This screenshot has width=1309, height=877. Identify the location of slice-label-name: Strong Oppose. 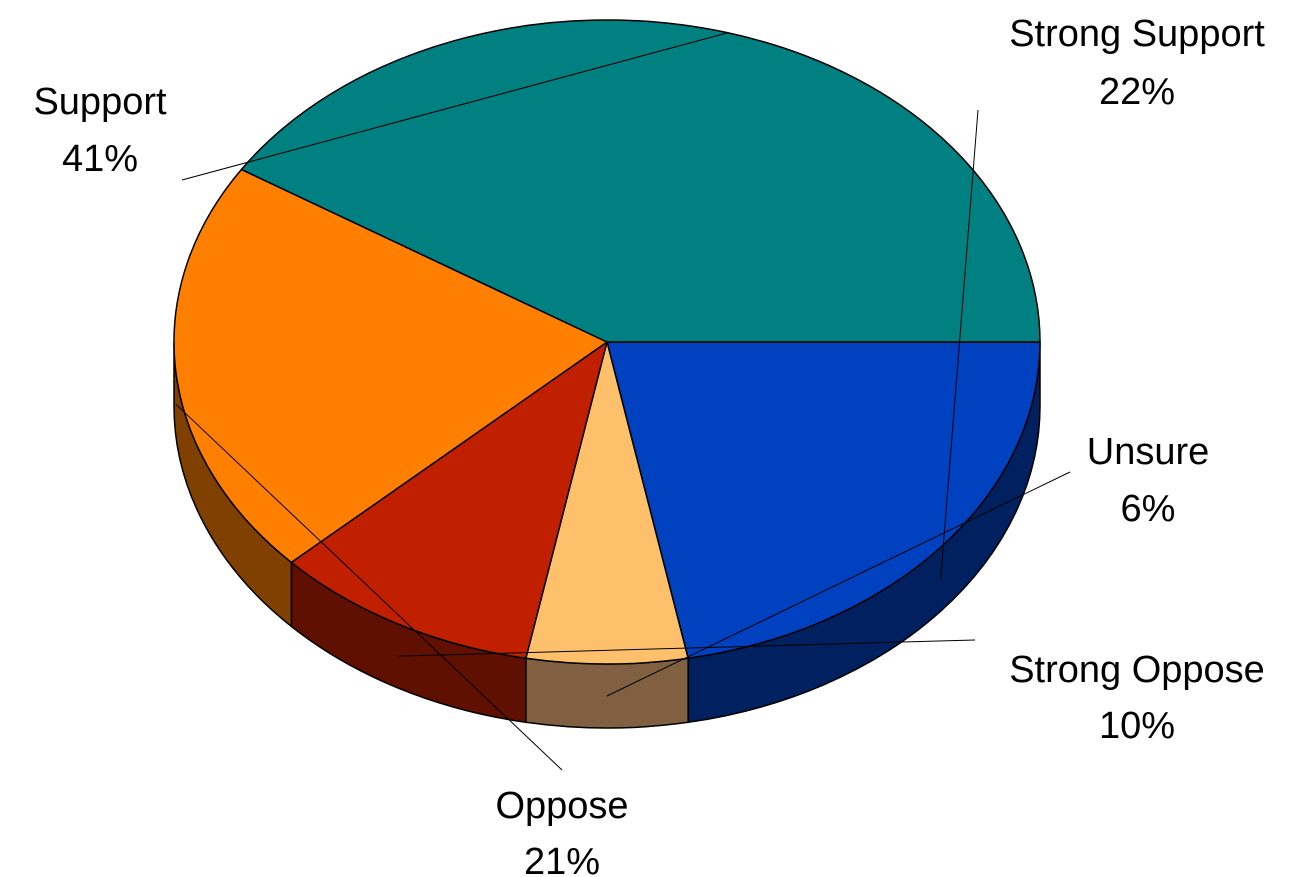
(1137, 670).